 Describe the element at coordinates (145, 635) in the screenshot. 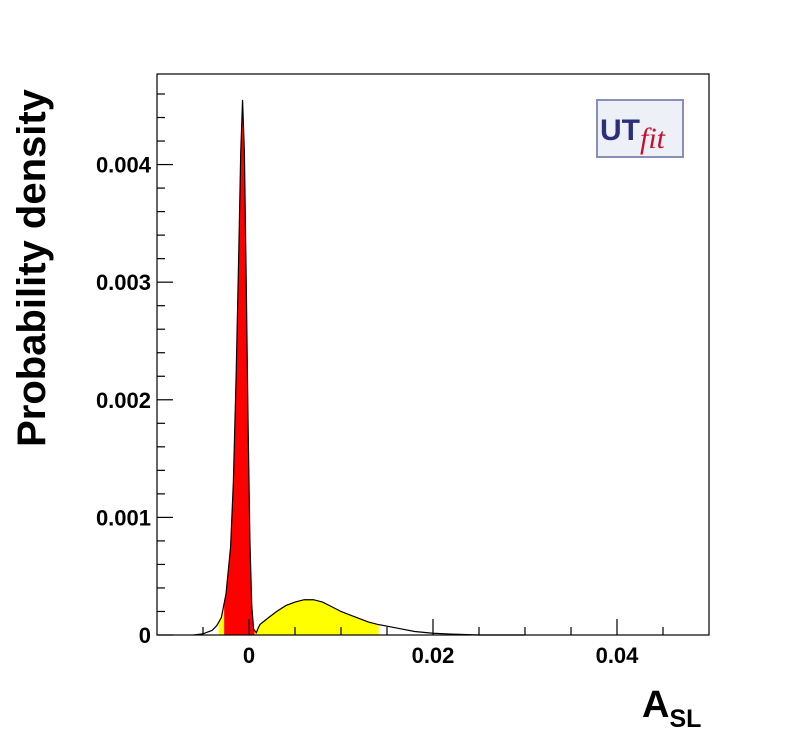

I see `y-tick-label: 0` at that location.